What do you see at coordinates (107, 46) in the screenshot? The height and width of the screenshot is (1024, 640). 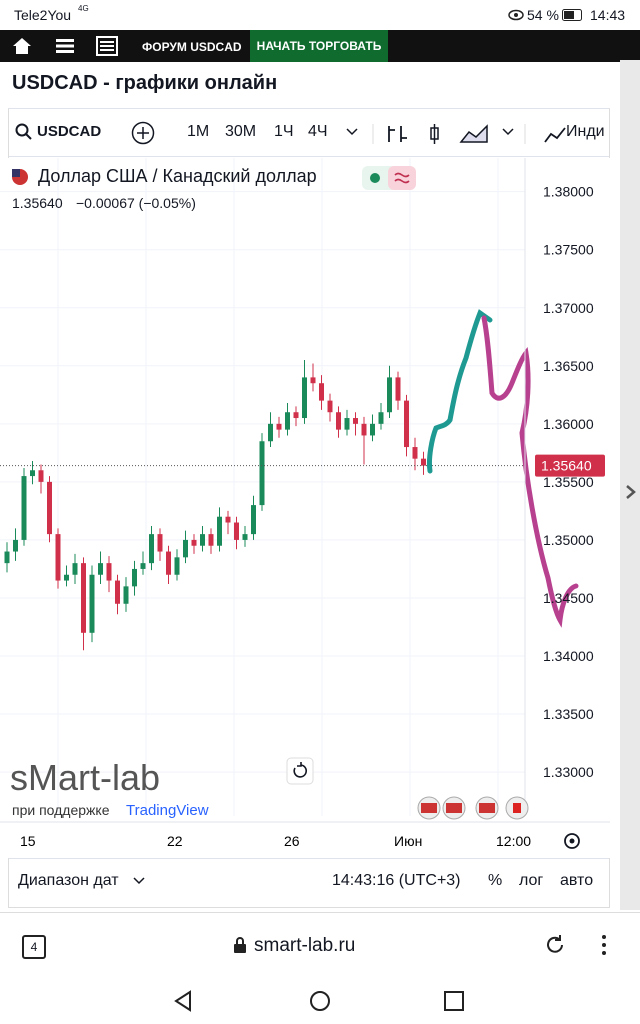 I see `news-icon` at bounding box center [107, 46].